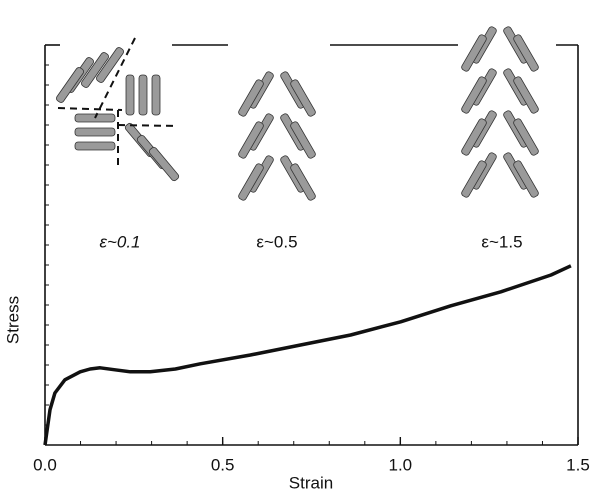  Describe the element at coordinates (401, 464) in the screenshot. I see `x-tick-label: 1.0` at that location.